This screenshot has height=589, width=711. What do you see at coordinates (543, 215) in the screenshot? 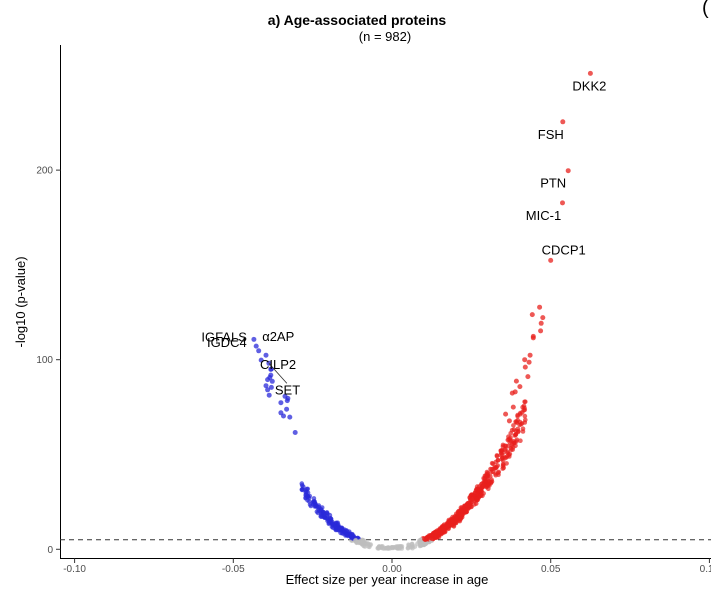
I see `protein-label: MIC-1` at bounding box center [543, 215].